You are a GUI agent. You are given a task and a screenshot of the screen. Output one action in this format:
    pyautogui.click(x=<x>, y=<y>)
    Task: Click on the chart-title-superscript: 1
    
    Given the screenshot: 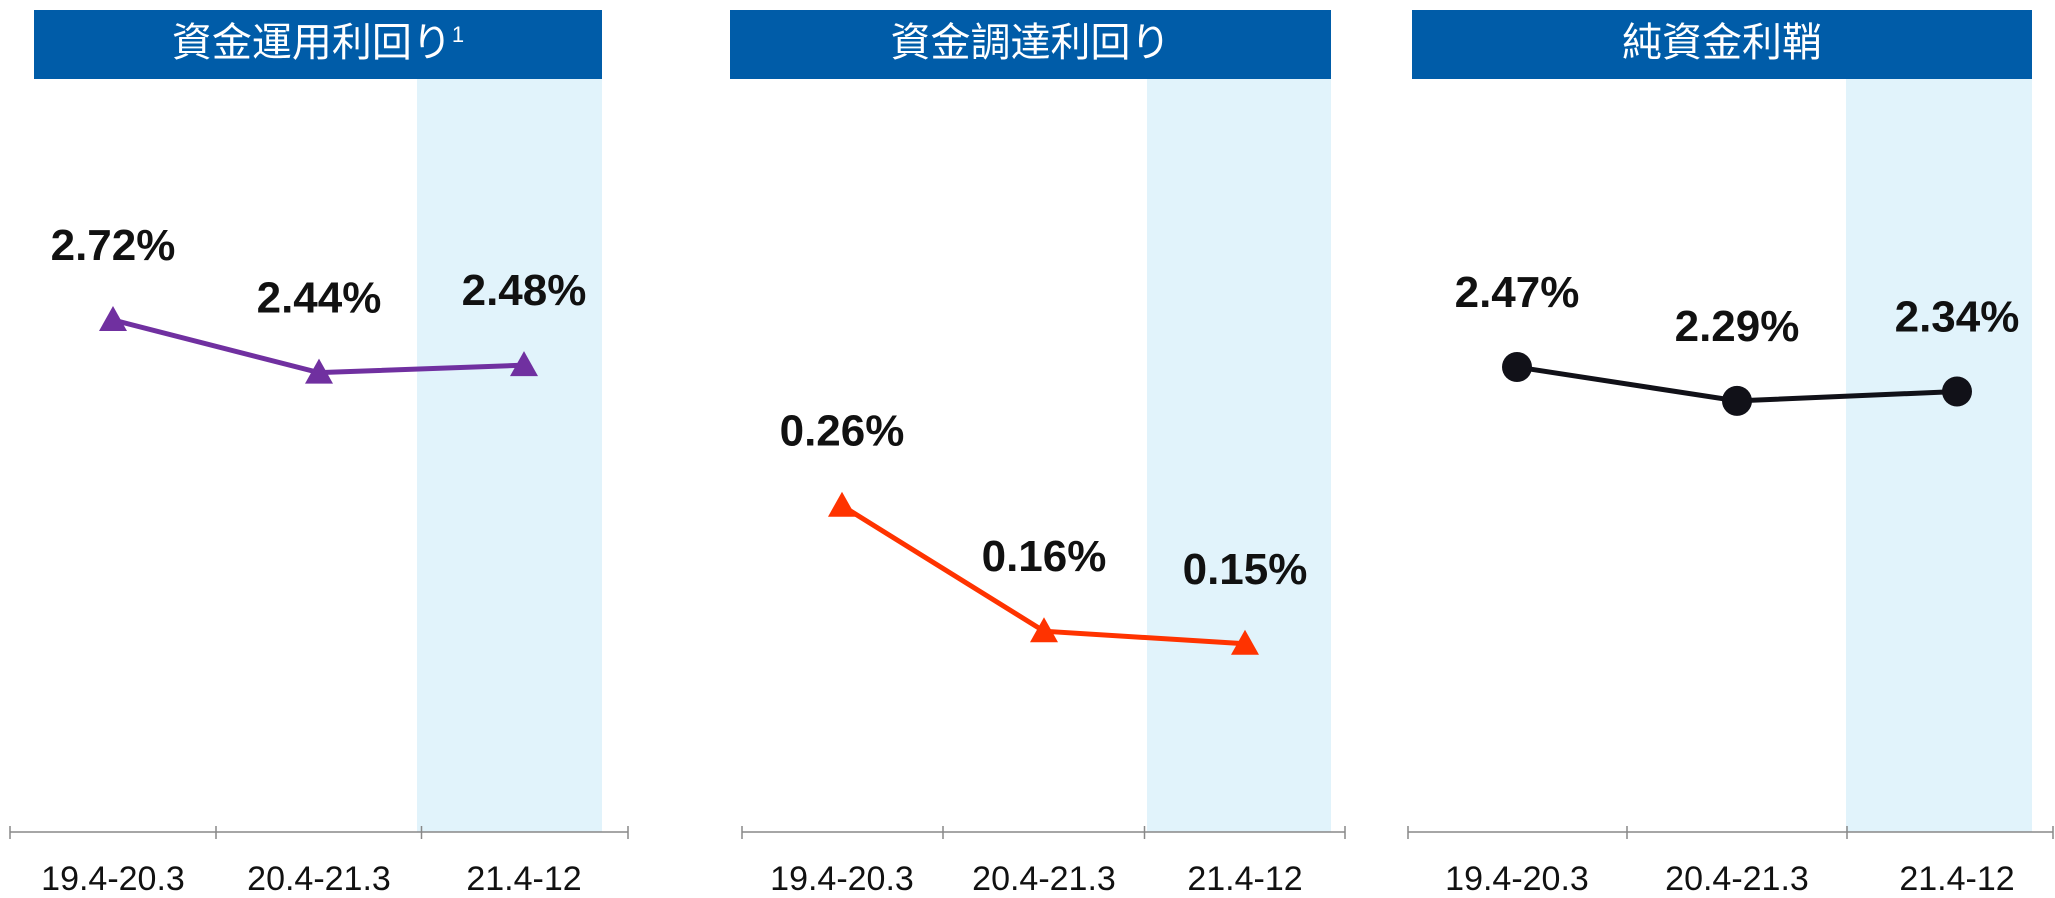 What is the action you would take?
    pyautogui.click(x=458, y=34)
    